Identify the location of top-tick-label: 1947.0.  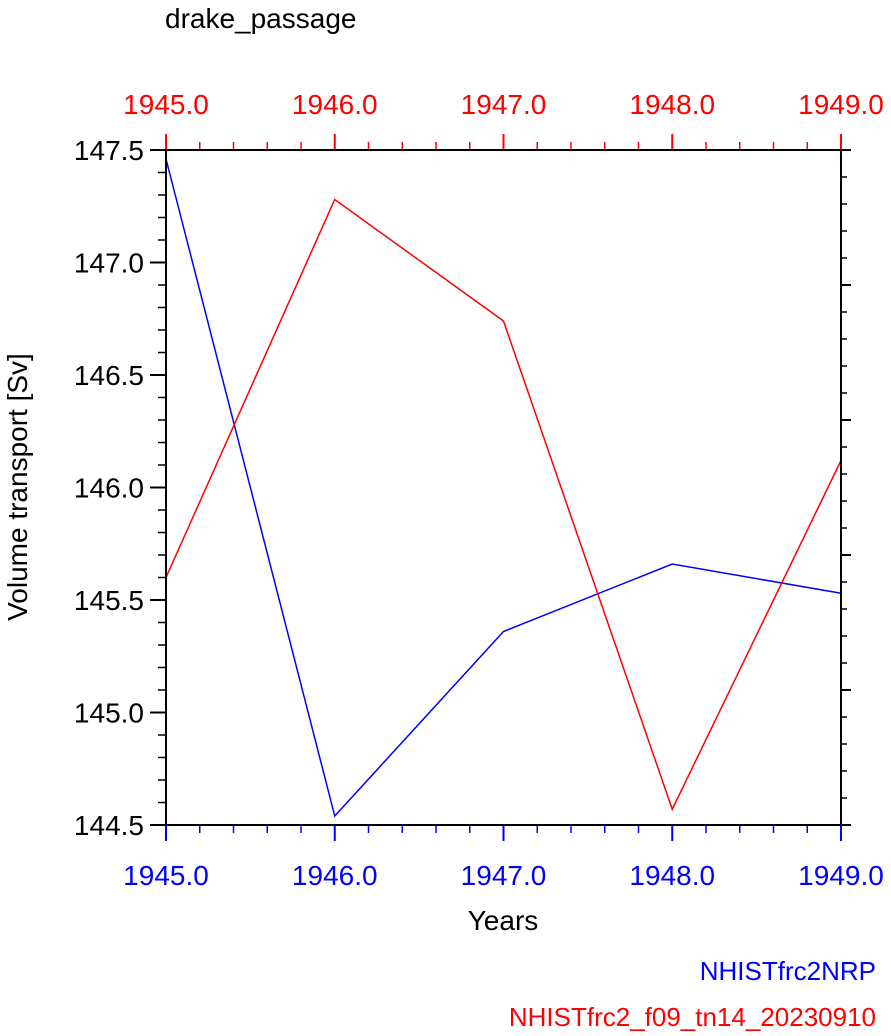
(504, 104).